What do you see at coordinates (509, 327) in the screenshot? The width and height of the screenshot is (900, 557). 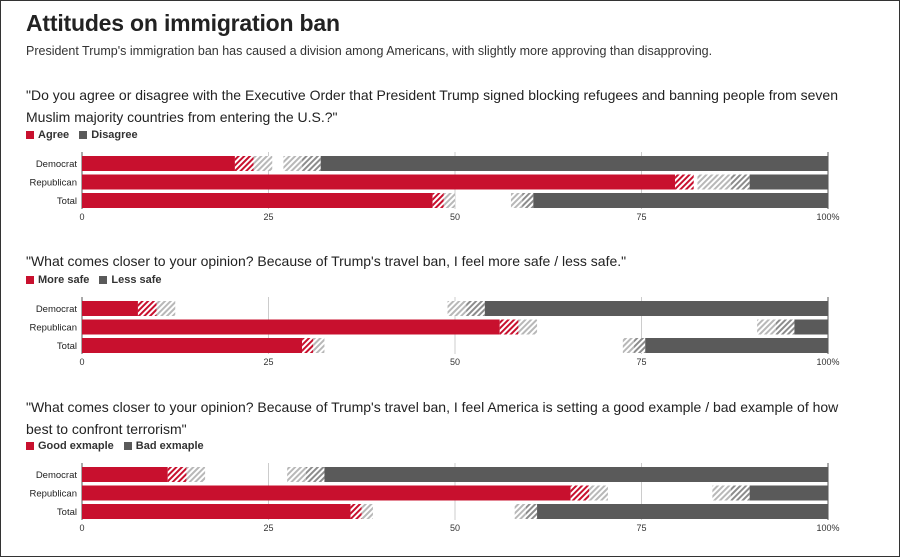 I see `bar-republican-more-safe-hatched-dark` at bounding box center [509, 327].